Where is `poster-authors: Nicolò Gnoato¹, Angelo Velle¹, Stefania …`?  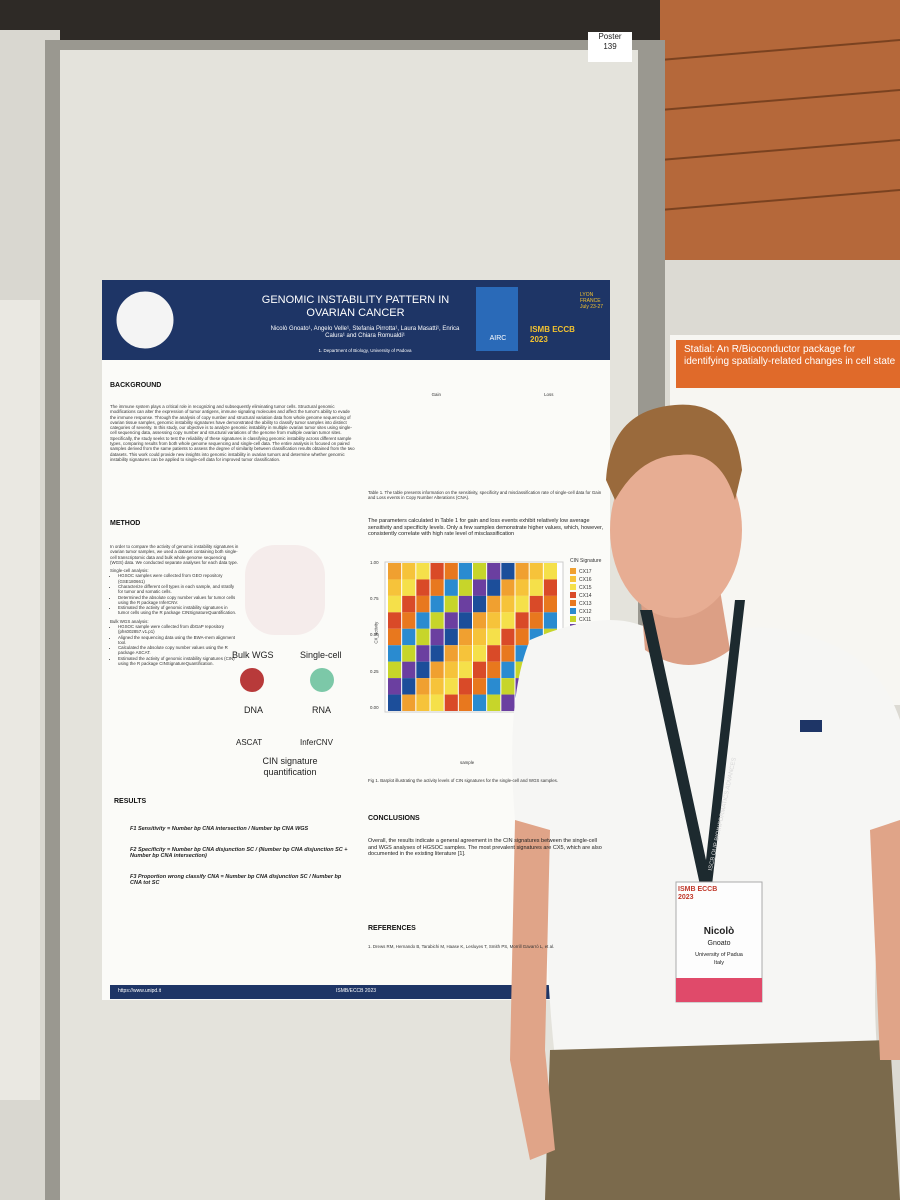 poster-authors: Nicolò Gnoato¹, Angelo Velle¹, Stefania … is located at coordinates (365, 333).